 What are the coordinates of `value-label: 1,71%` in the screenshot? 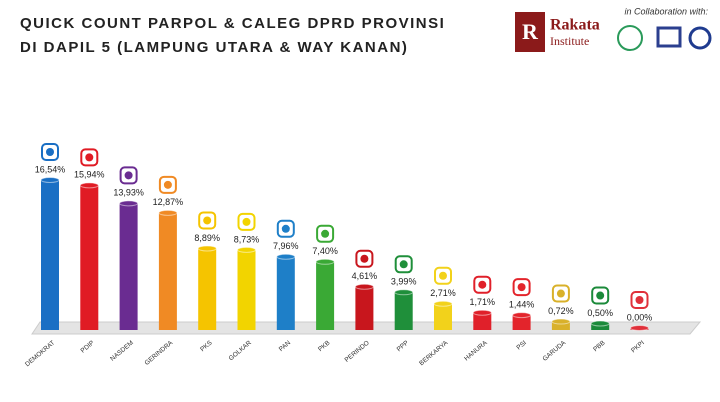 It's located at (483, 302).